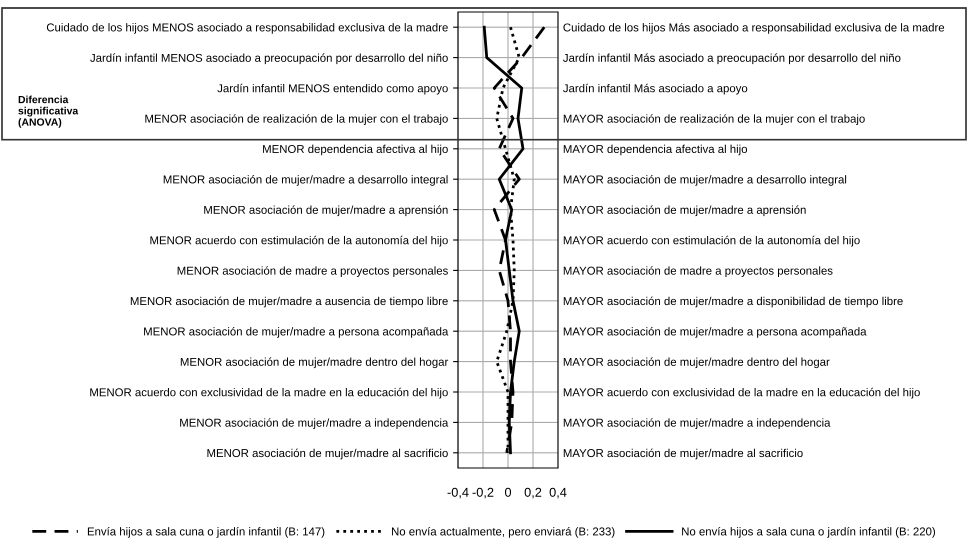  What do you see at coordinates (753, 28) in the screenshot?
I see `y2-tick-label: Cuidado de los hijos Más asociado a responsabilidad exclusiva de la madre` at bounding box center [753, 28].